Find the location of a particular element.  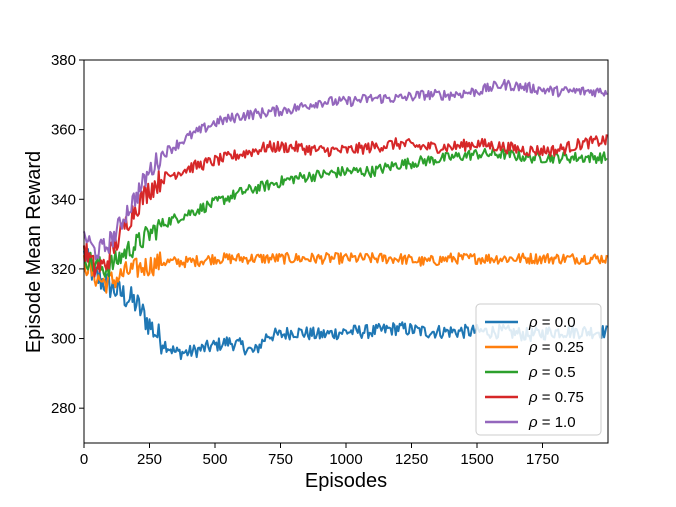

x-tick-label: 750 is located at coordinates (280, 459).